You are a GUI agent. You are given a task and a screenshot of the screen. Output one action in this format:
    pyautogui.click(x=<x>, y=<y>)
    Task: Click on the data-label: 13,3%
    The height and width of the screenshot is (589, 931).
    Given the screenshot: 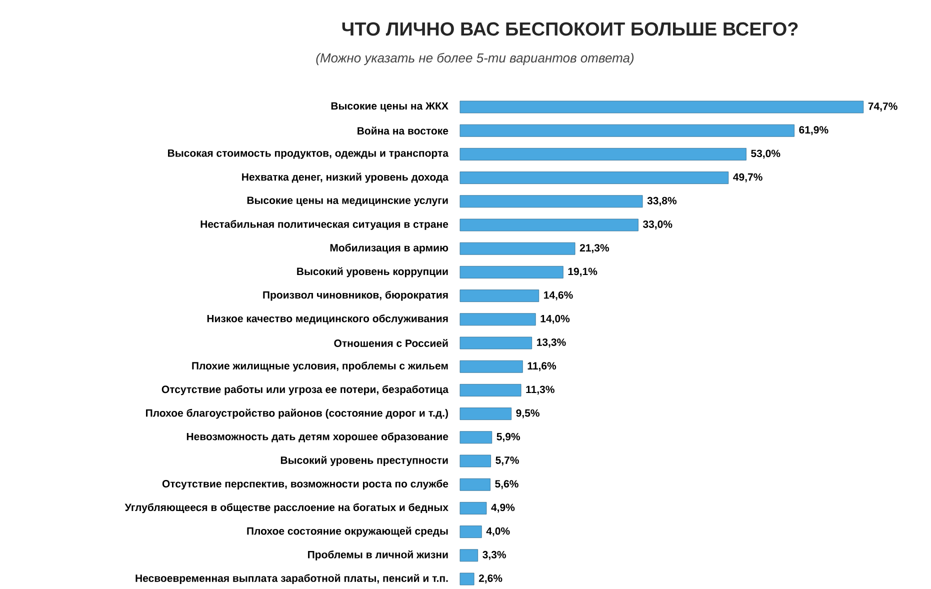 What is the action you would take?
    pyautogui.click(x=551, y=343)
    